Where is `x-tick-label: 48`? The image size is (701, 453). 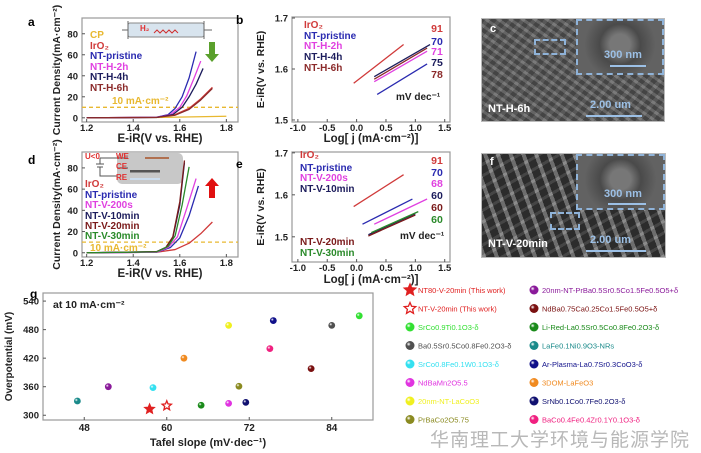 x-tick-label: 48 is located at coordinates (85, 428).